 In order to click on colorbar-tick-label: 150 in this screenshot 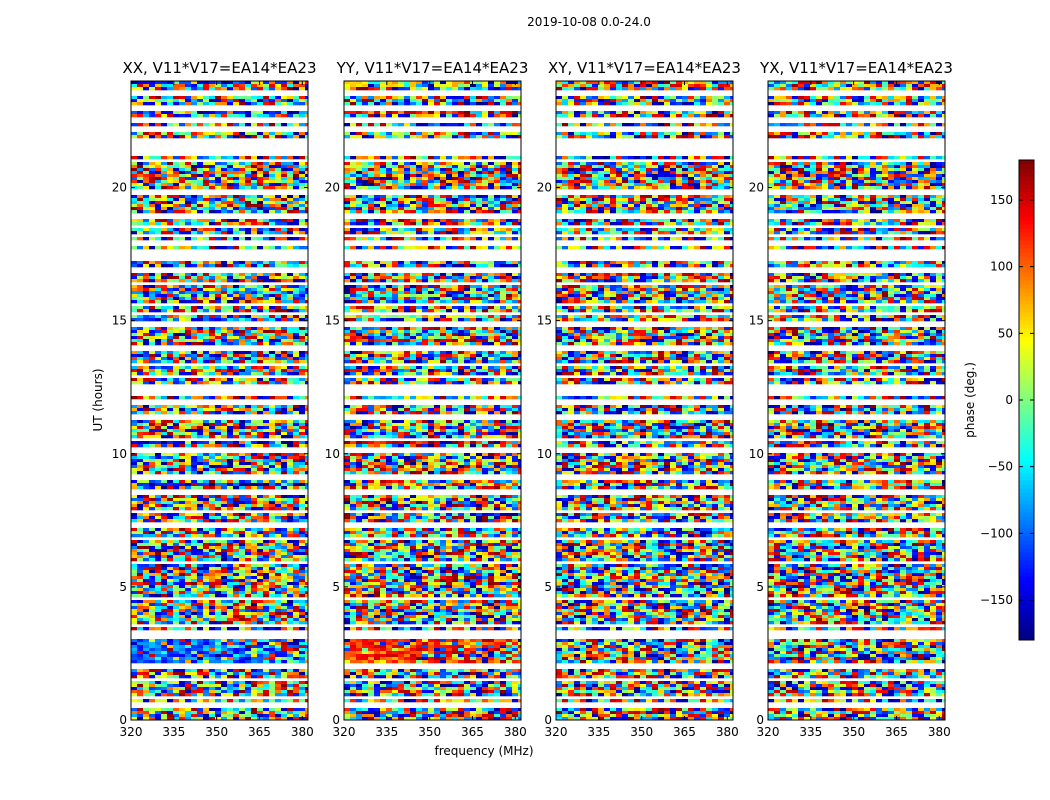, I will do `click(1001, 200)`.